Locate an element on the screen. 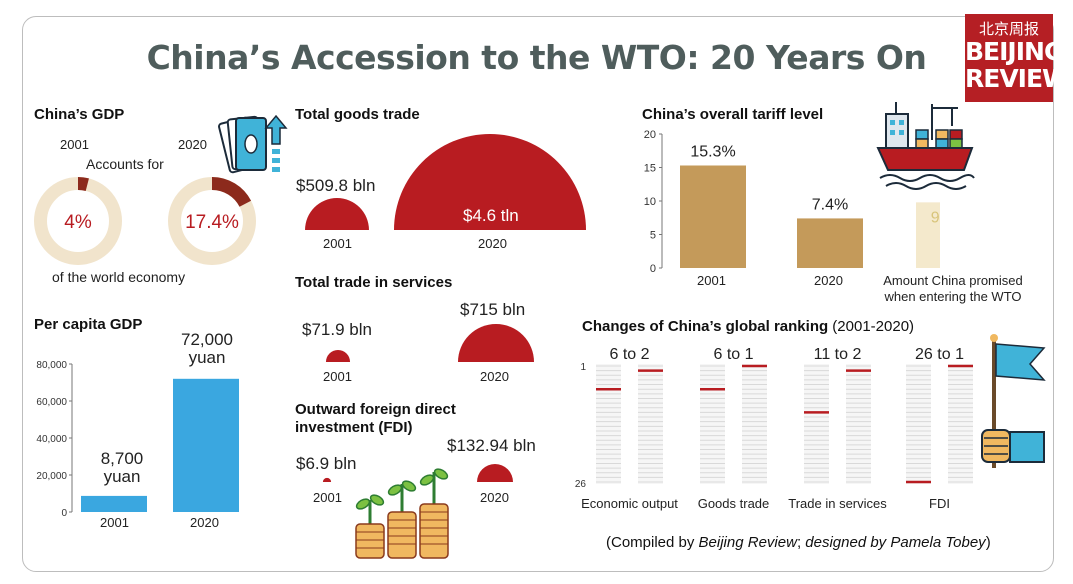 The height and width of the screenshot is (584, 1073). fdi-title: Outward foreign direct investment (FDI) is located at coordinates (375, 419).